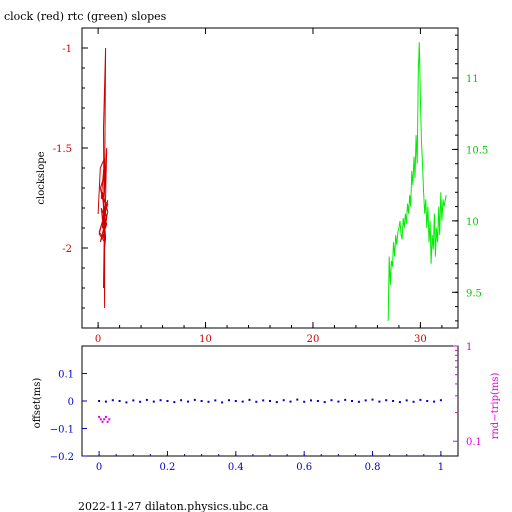  I want to click on x-tick-label: 1, so click(441, 467).